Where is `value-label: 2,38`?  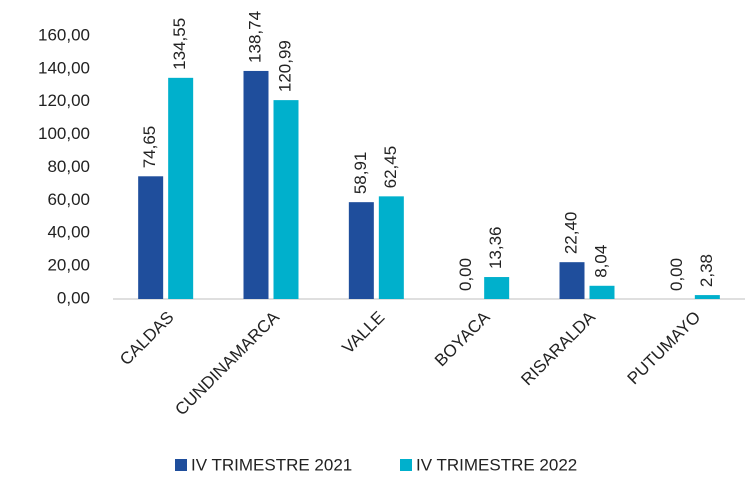 value-label: 2,38 is located at coordinates (706, 270).